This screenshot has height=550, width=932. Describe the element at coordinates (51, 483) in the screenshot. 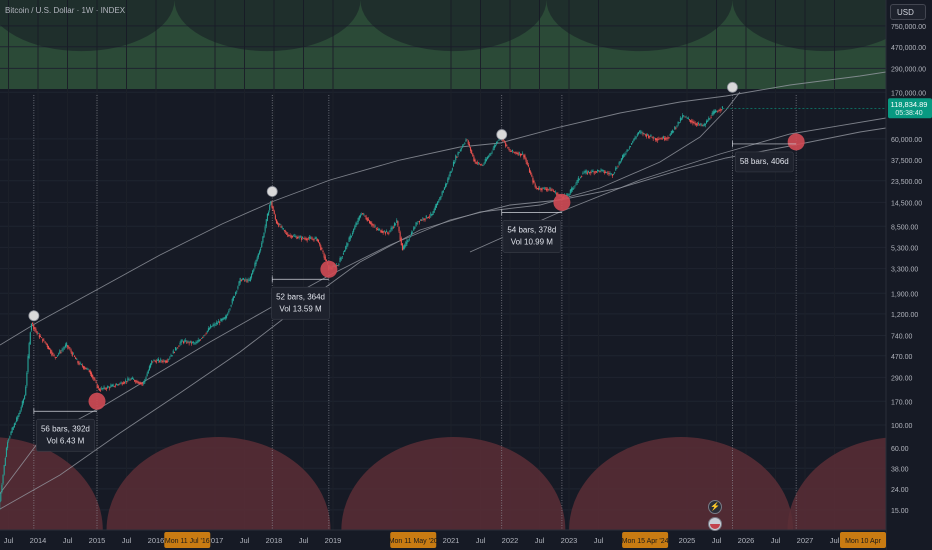

I see `red-dome` at that location.